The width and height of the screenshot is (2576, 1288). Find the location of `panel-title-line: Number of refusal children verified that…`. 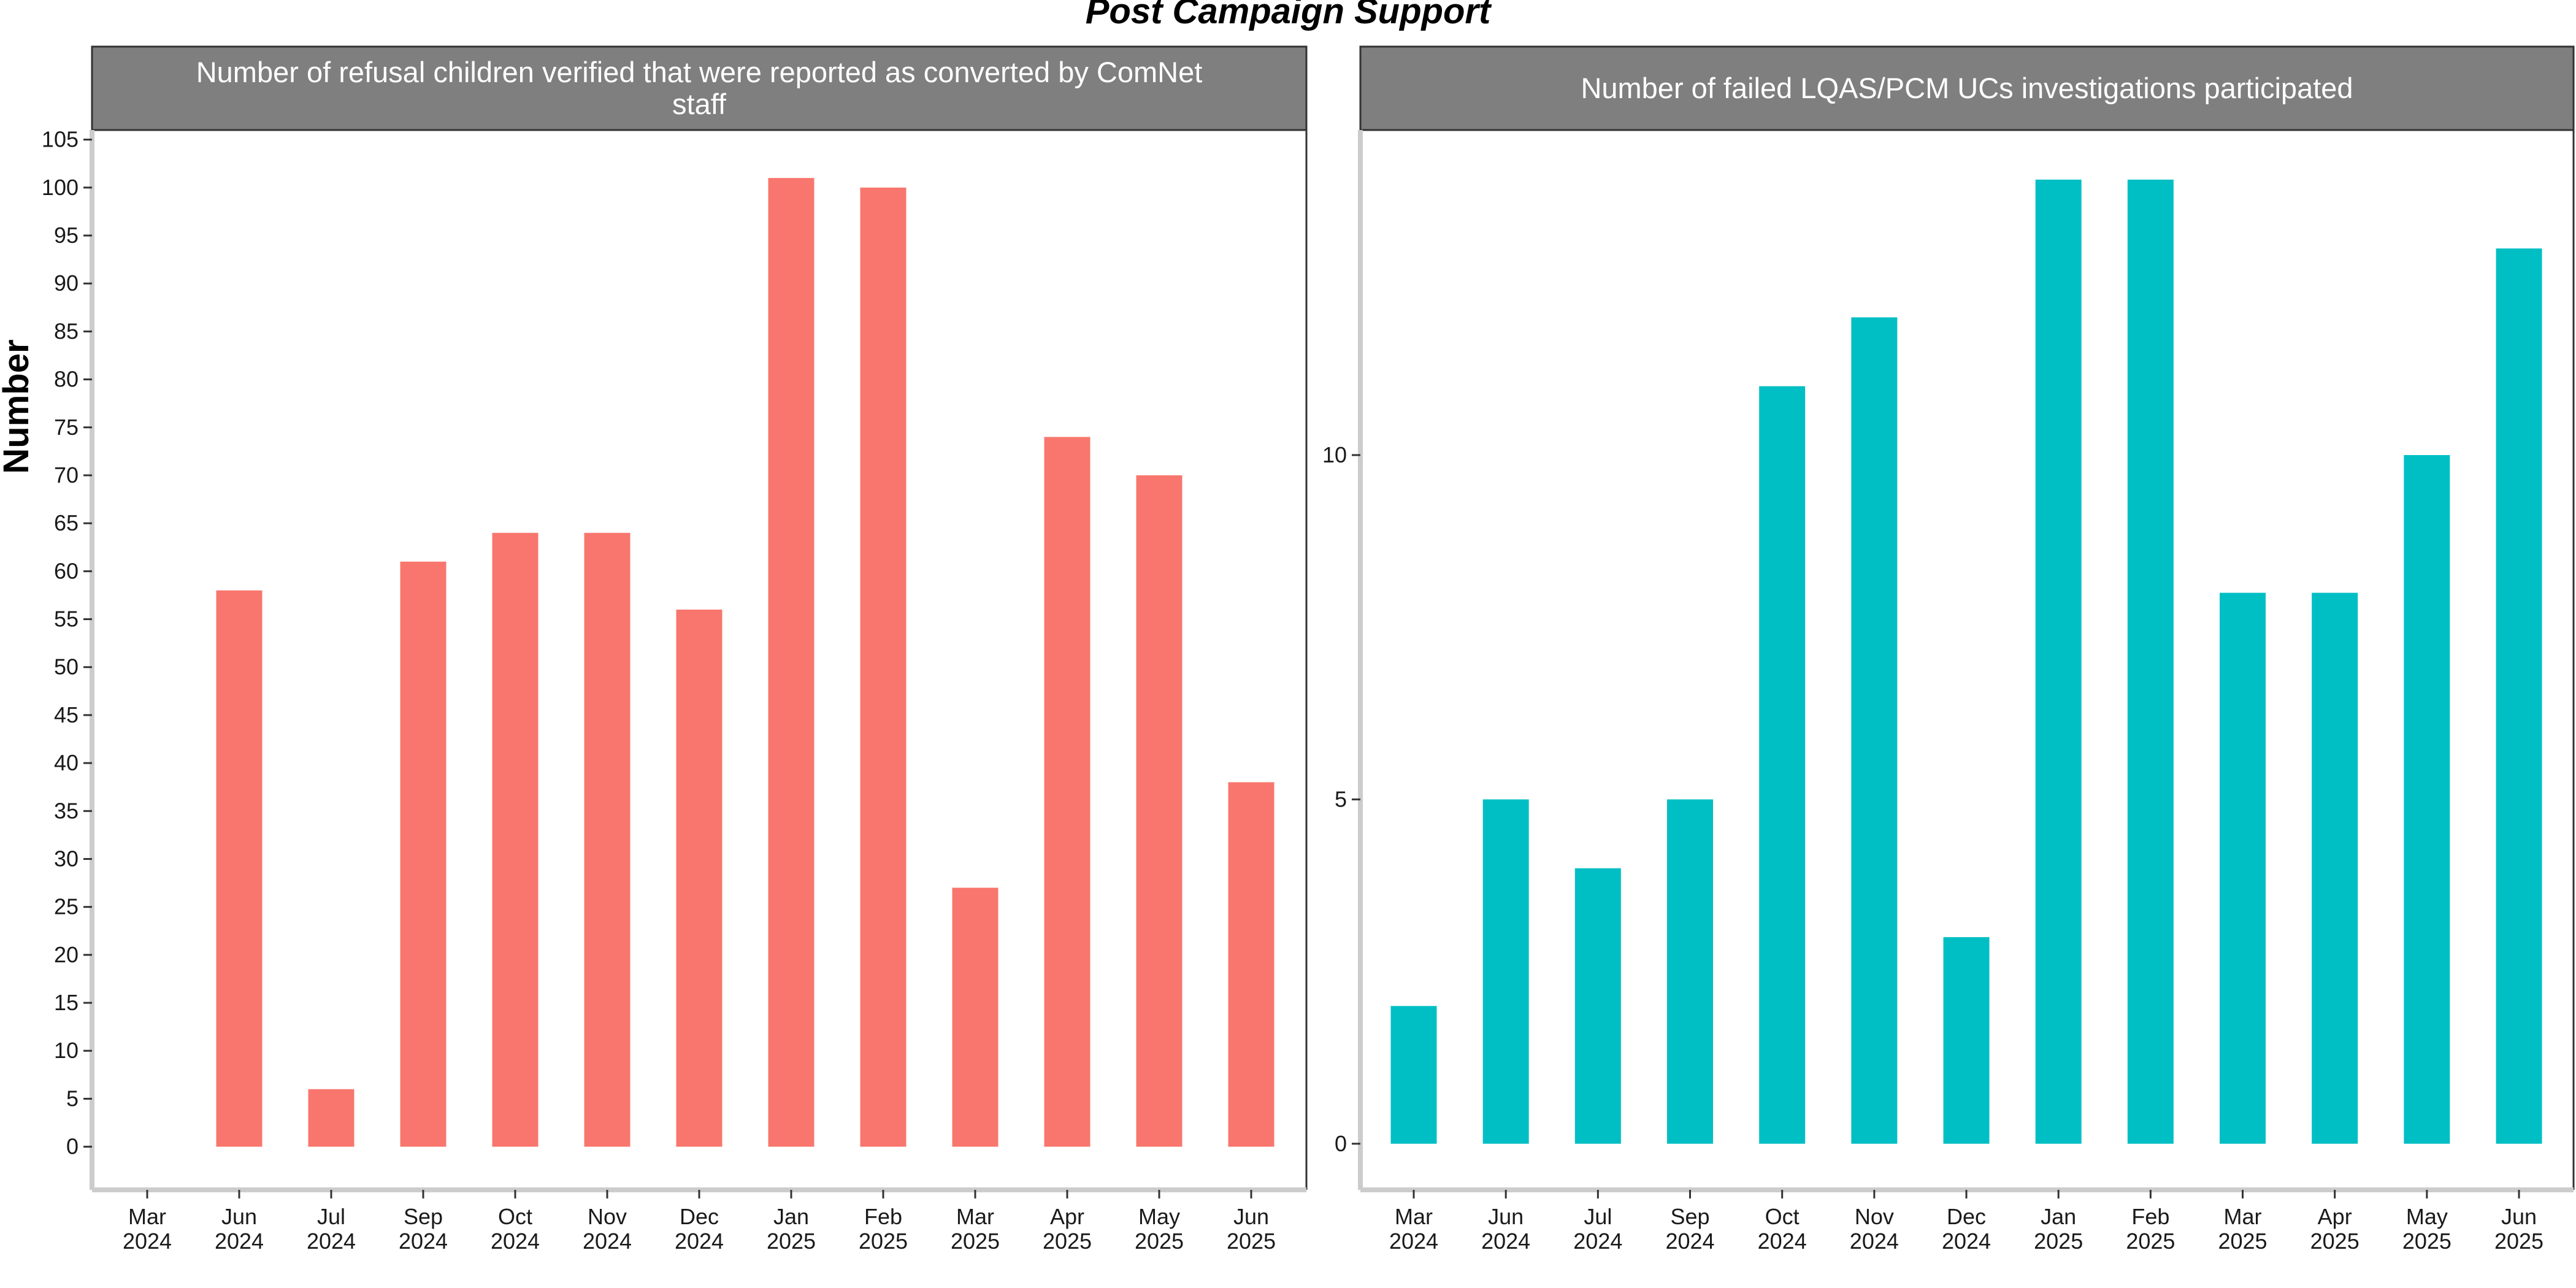

panel-title-line: Number of refusal children verified that… is located at coordinates (699, 72).